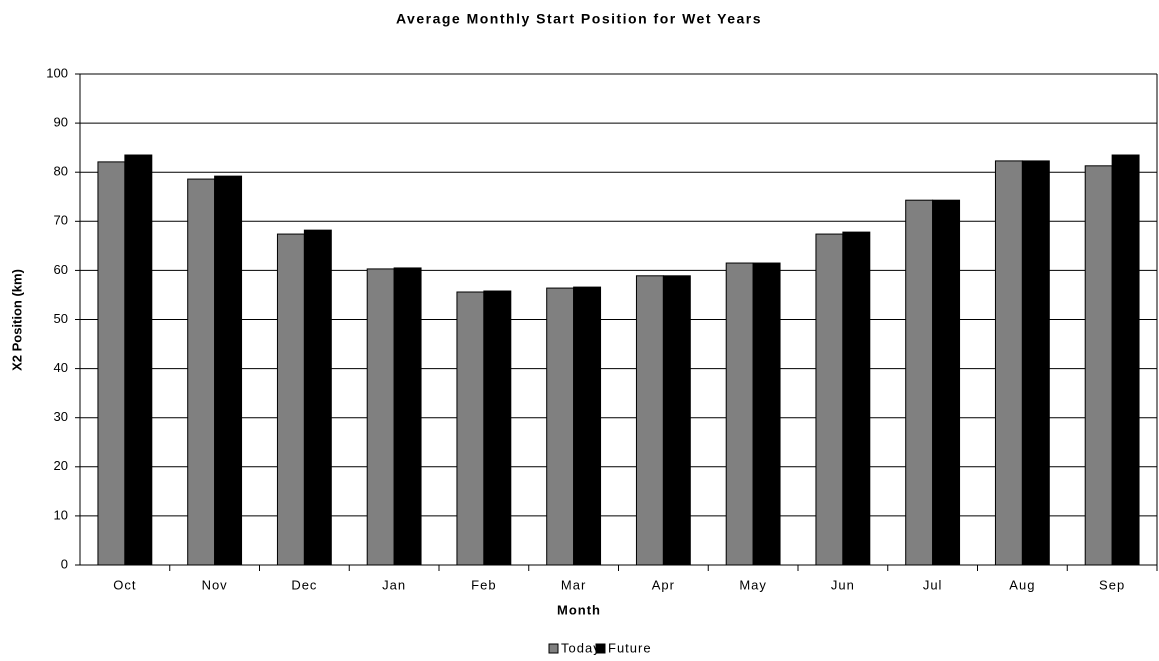  Describe the element at coordinates (1112, 584) in the screenshot. I see `x-tick-label: Sep` at that location.